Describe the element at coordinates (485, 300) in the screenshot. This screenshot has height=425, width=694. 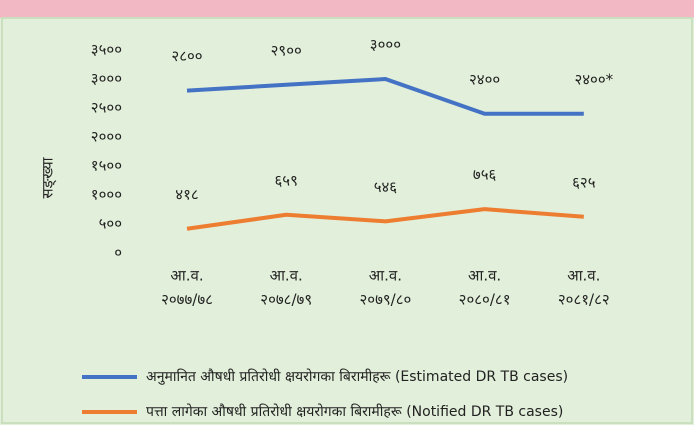
I see `x-tick-label: २०८०/८१` at that location.